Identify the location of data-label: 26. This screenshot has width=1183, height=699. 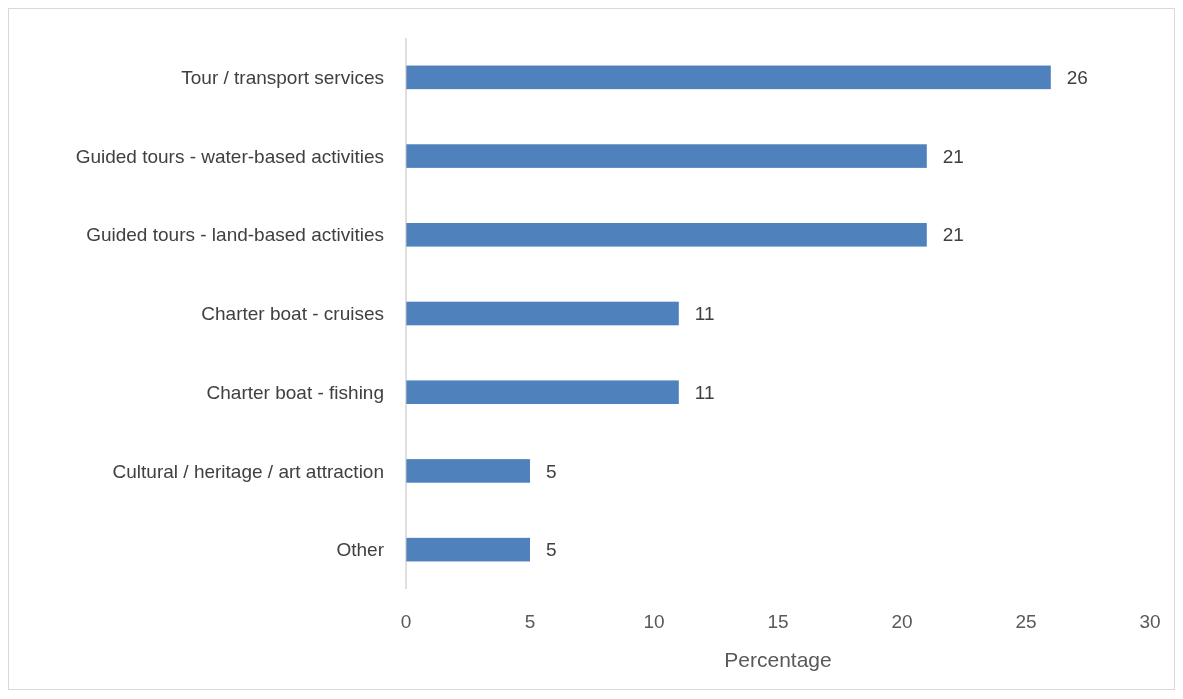
(1077, 78).